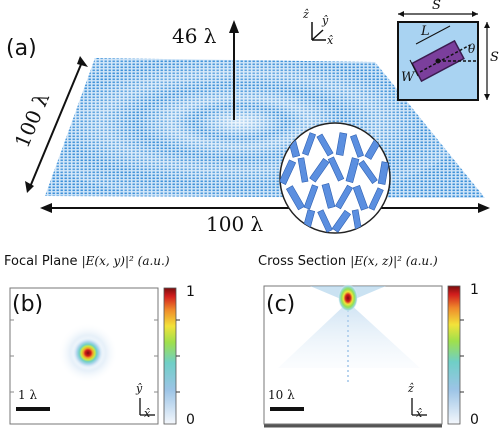 The height and width of the screenshot is (431, 500). What do you see at coordinates (21, 48) in the screenshot?
I see `panel-a-label: (a)` at bounding box center [21, 48].